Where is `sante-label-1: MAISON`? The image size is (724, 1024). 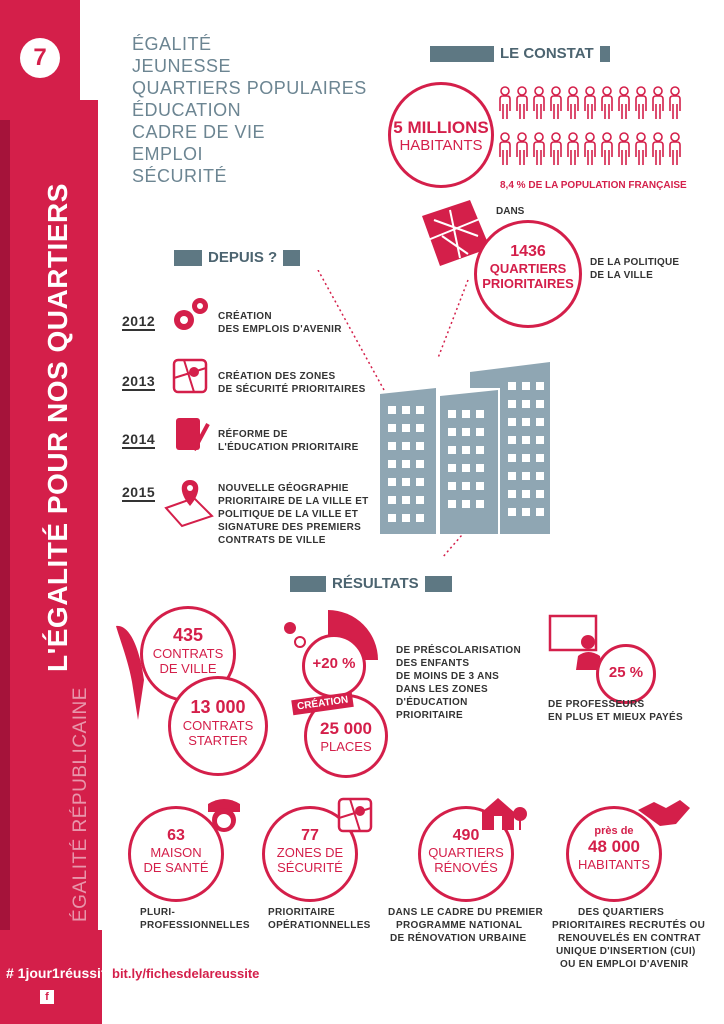
sante-label-1: MAISON is located at coordinates (176, 852).